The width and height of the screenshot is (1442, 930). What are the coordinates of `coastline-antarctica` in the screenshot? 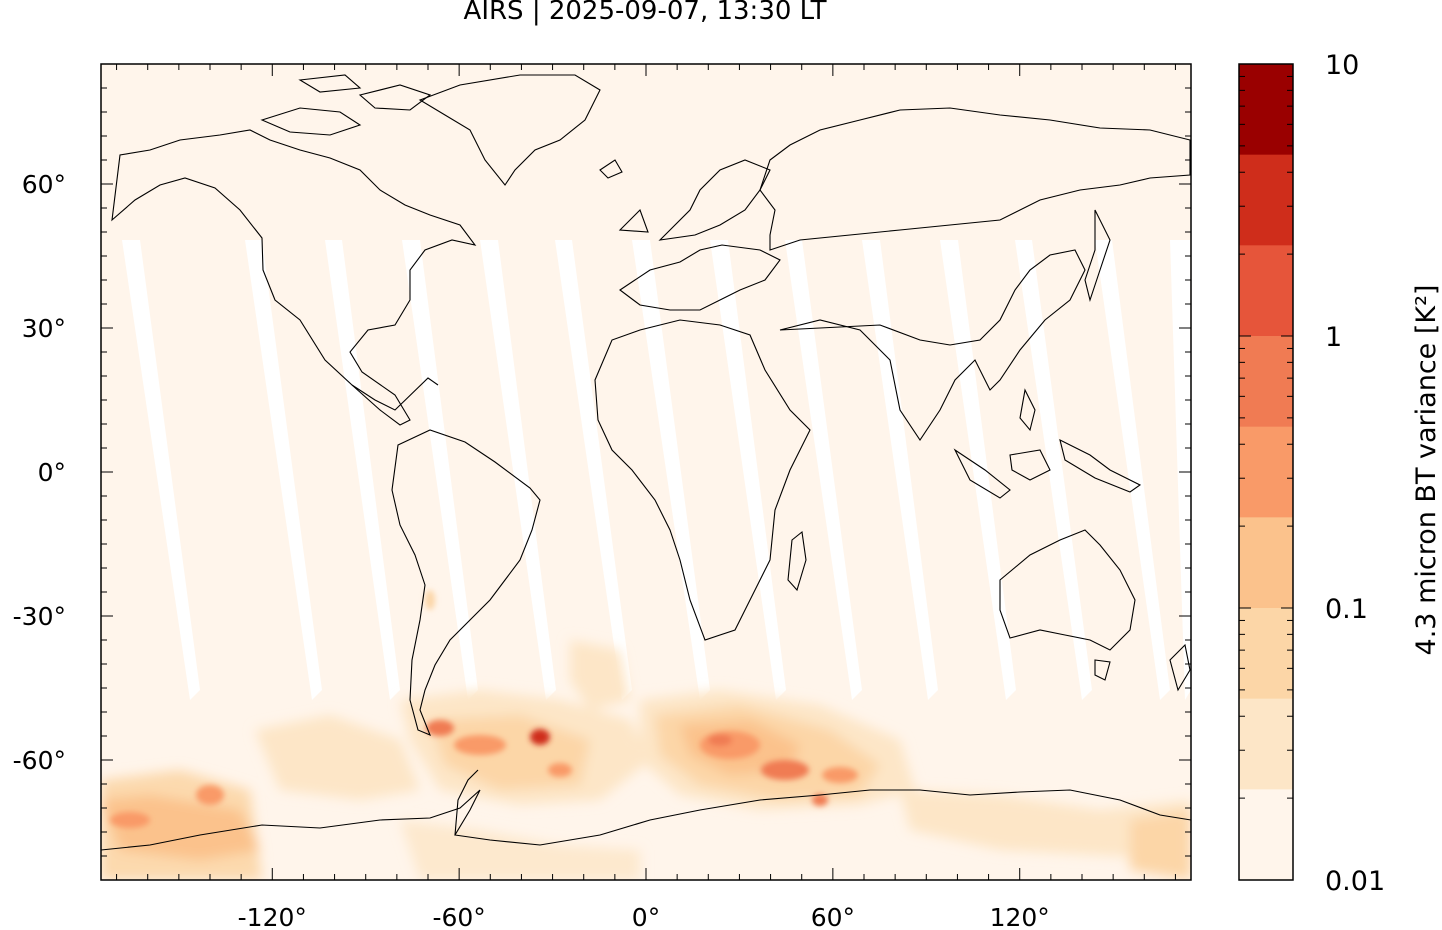 It's located at (646, 820).